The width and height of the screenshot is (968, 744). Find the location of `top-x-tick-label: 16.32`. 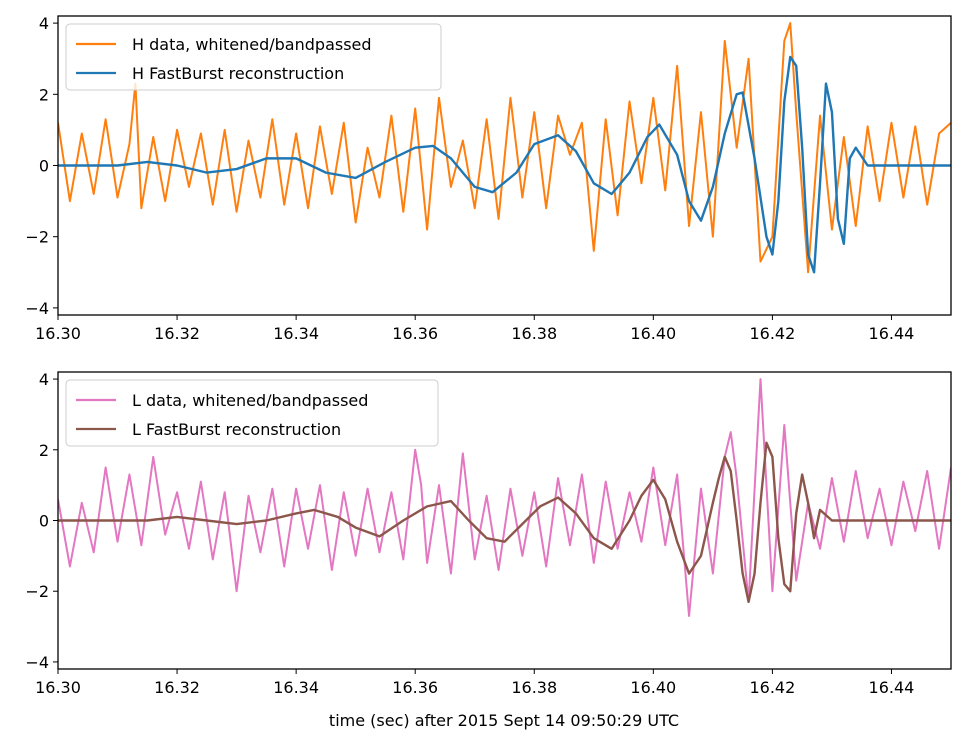

top-x-tick-label: 16.32 is located at coordinates (177, 333).